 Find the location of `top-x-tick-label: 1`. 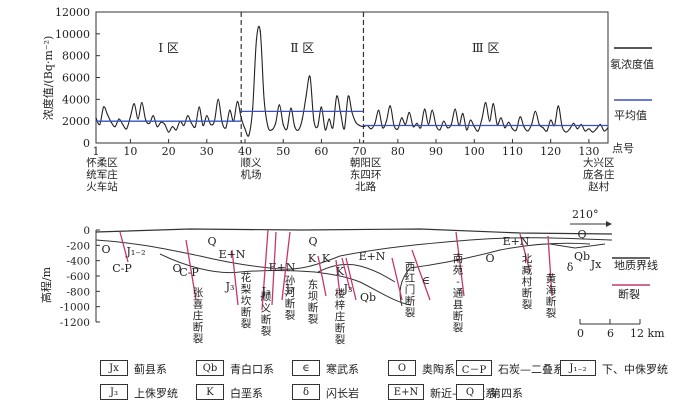

top-x-tick-label: 1 is located at coordinates (96, 151).